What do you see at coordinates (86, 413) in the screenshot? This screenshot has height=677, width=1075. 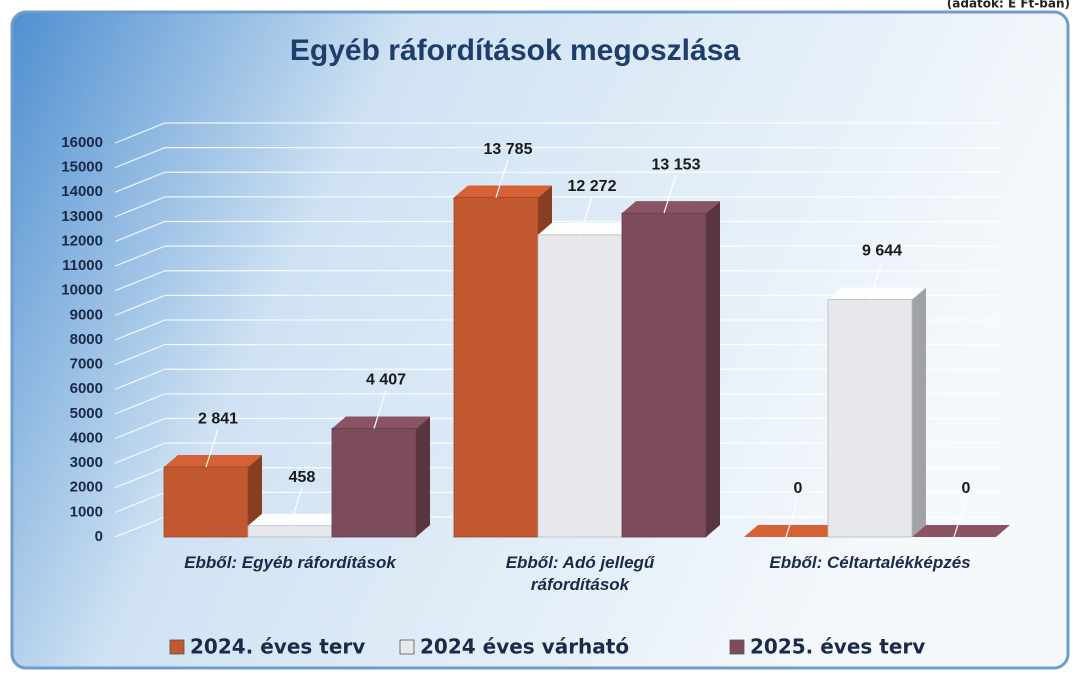 I see `y-tick-label: 5000` at bounding box center [86, 413].